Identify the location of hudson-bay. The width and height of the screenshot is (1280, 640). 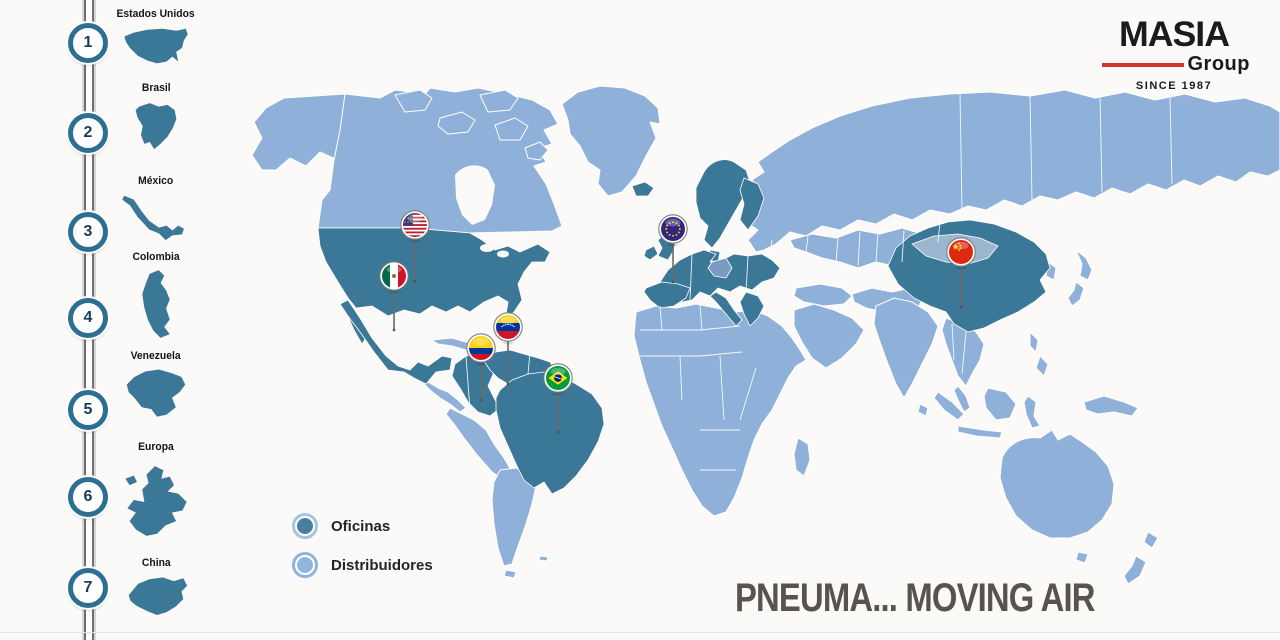
(475, 195).